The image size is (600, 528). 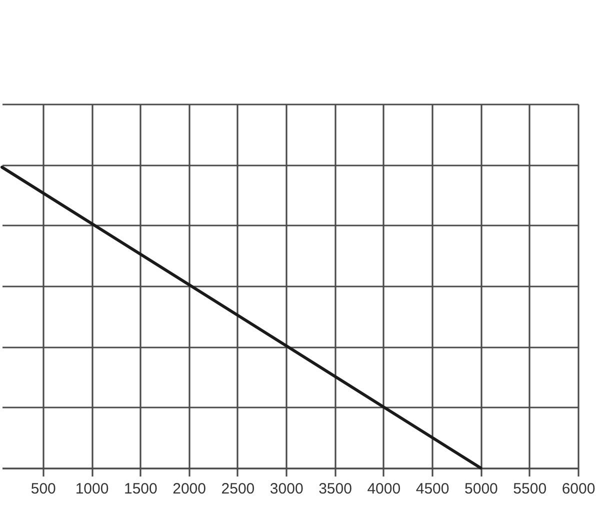 What do you see at coordinates (238, 489) in the screenshot?
I see `x-tick-label: 2500` at bounding box center [238, 489].